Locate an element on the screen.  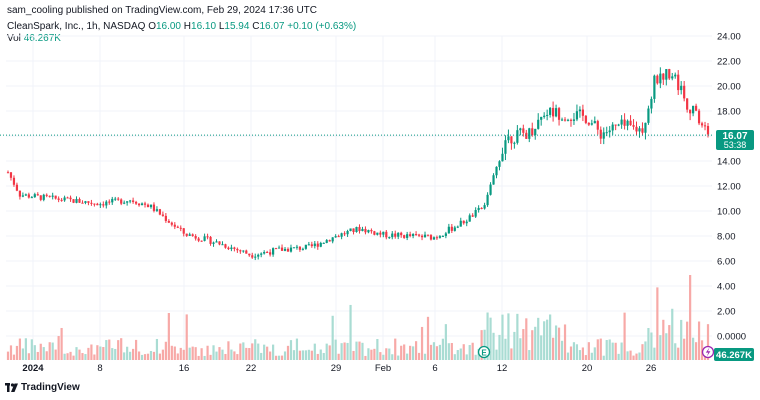
tradingview-logo-icon is located at coordinates (11, 387).